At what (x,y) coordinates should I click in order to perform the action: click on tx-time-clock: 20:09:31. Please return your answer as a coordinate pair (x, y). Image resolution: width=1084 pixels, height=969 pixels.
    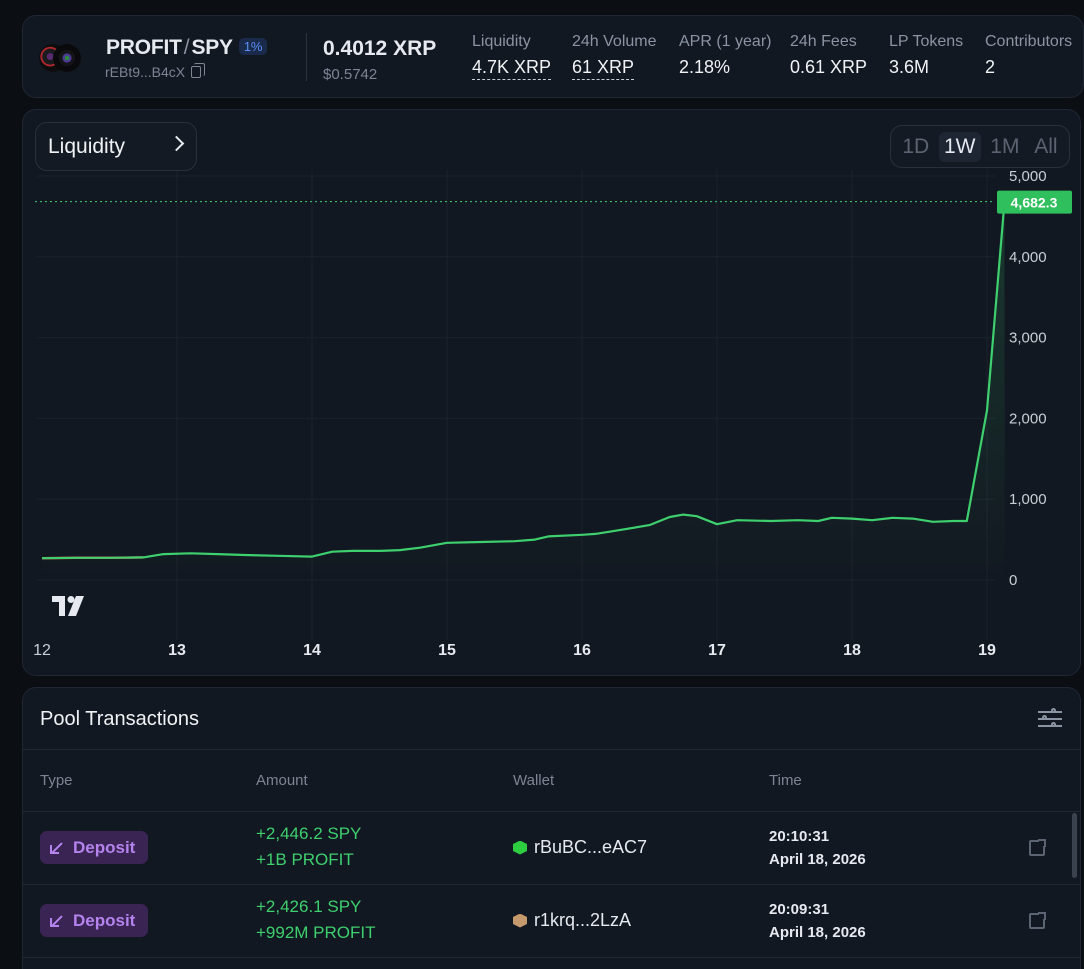
    Looking at the image, I should click on (799, 909).